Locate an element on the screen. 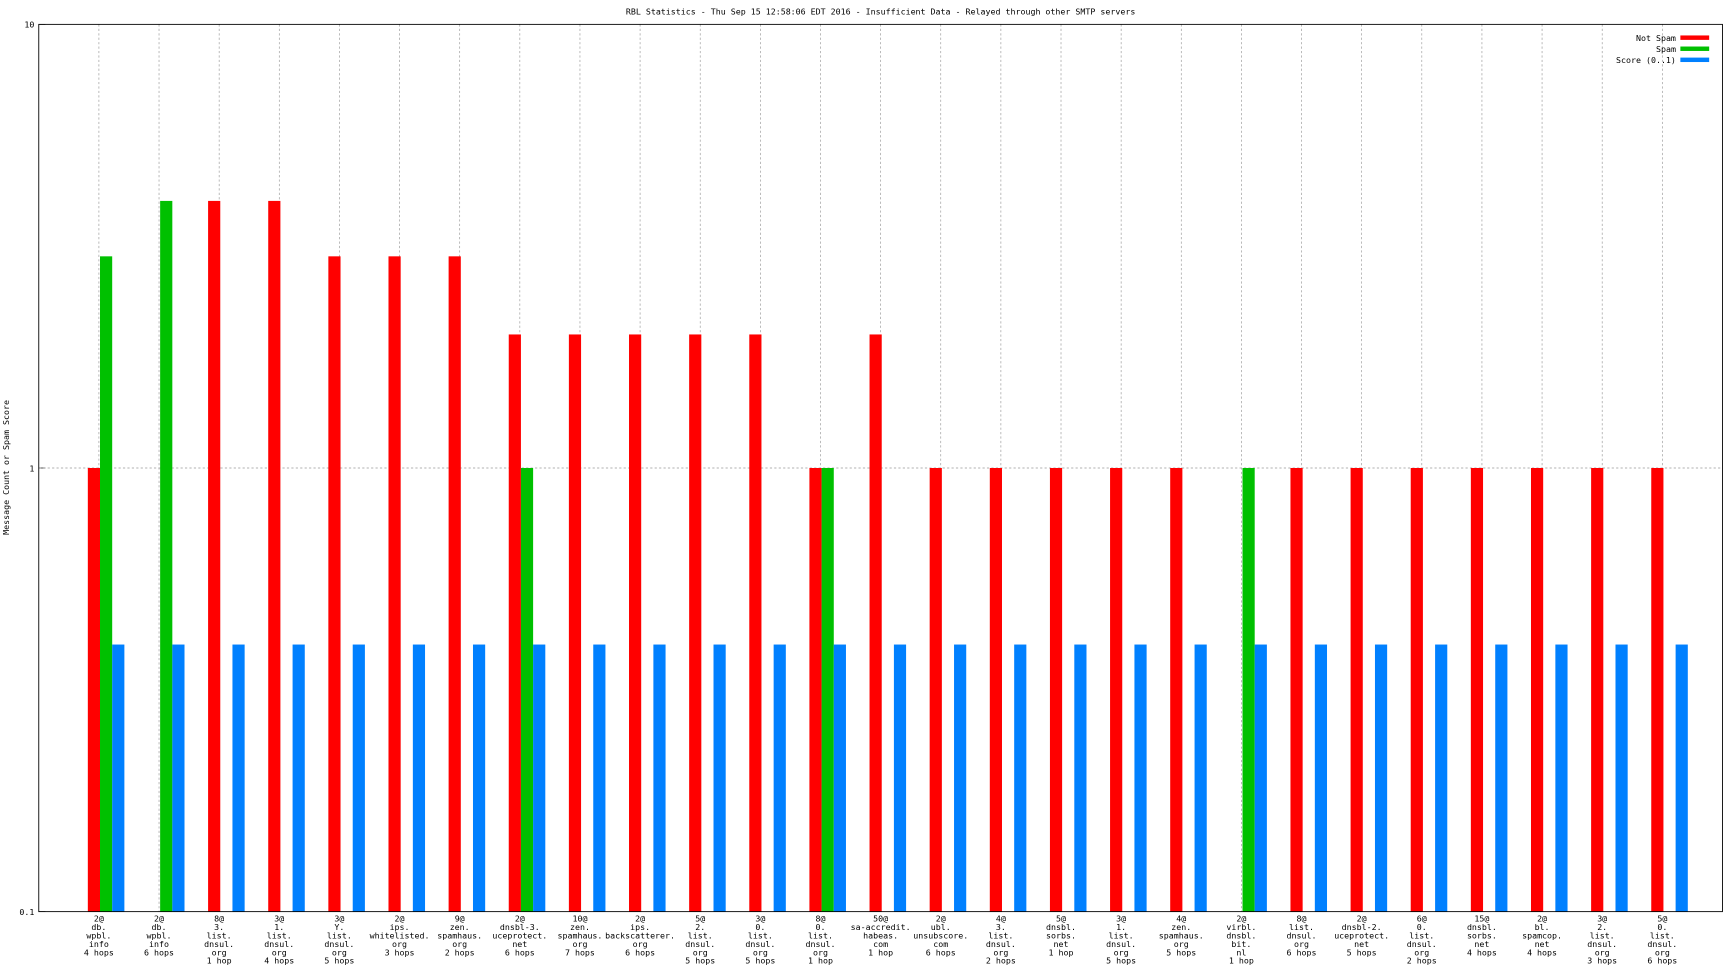  x-tick-label: 7 hops is located at coordinates (580, 952).